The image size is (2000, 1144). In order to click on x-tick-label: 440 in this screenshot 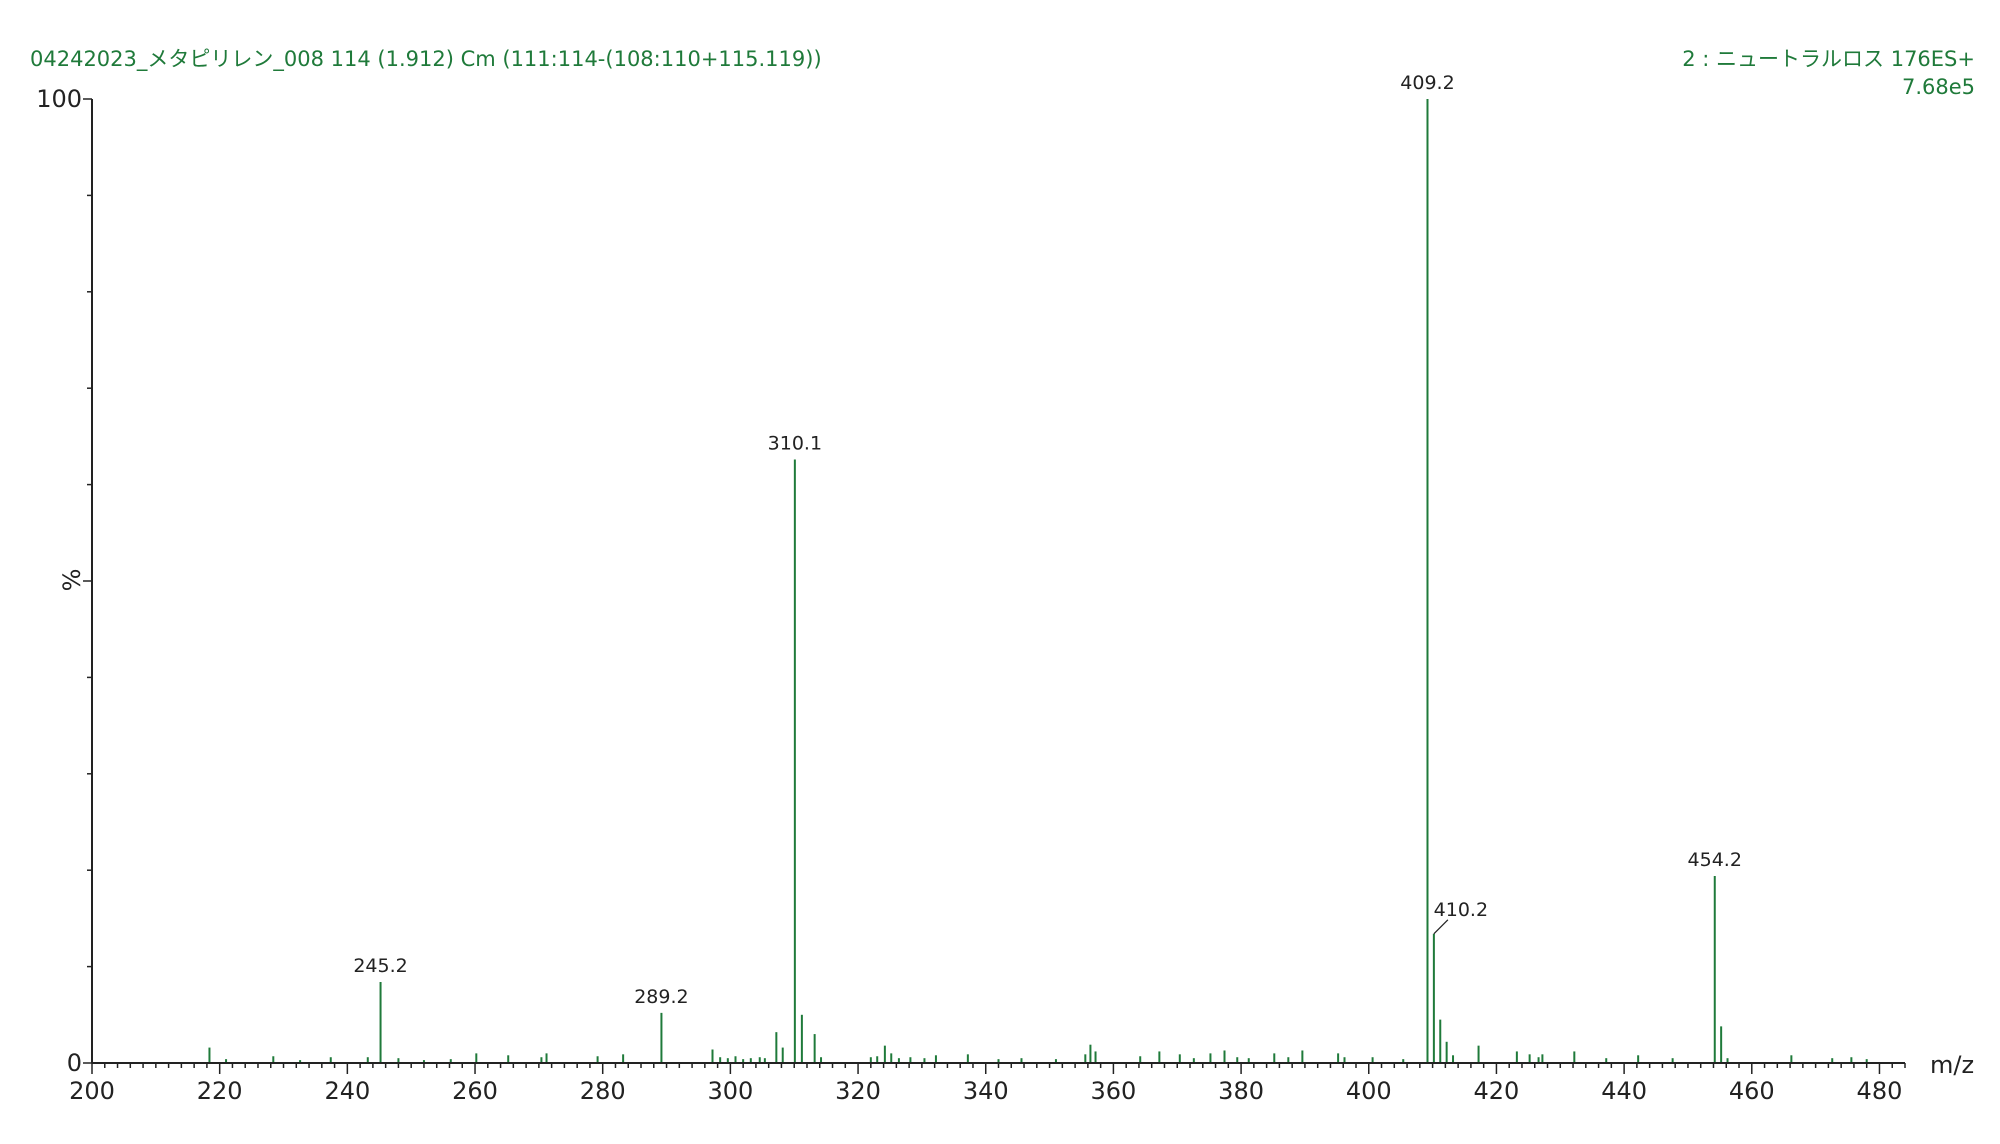, I will do `click(1624, 1091)`.